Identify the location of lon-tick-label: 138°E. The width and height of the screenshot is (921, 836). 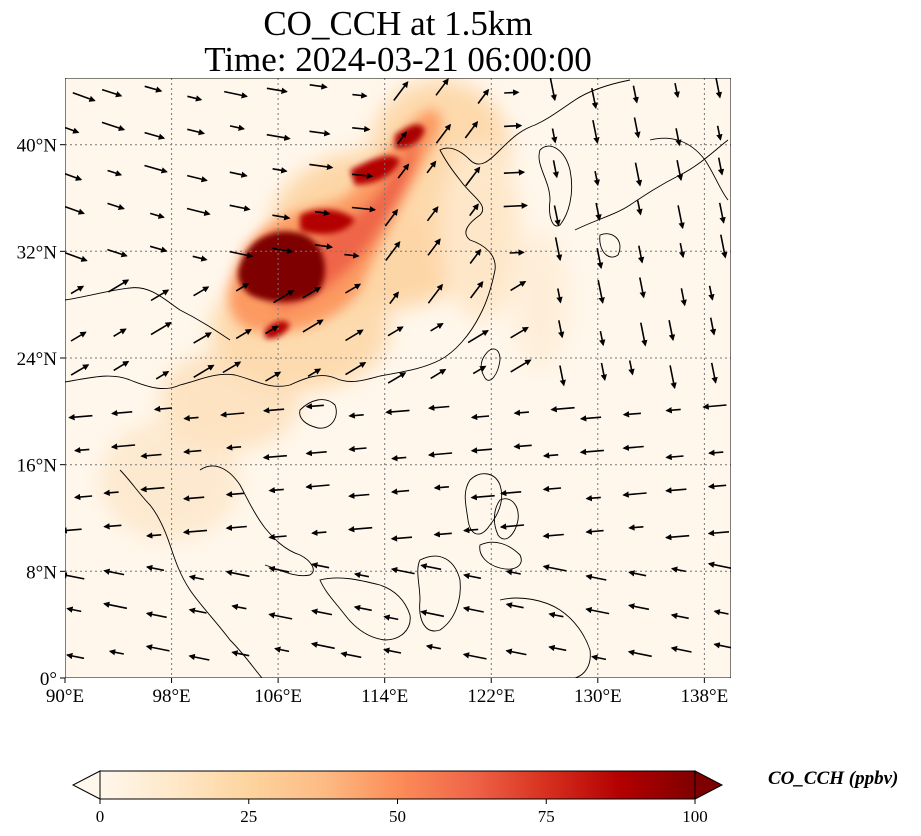
(705, 696).